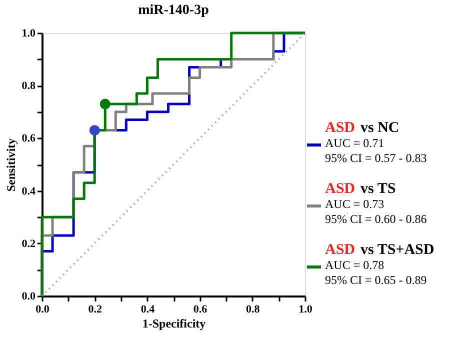 This screenshot has height=338, width=459. Describe the element at coordinates (360, 189) in the screenshot. I see `text: ASD vs TS` at that location.